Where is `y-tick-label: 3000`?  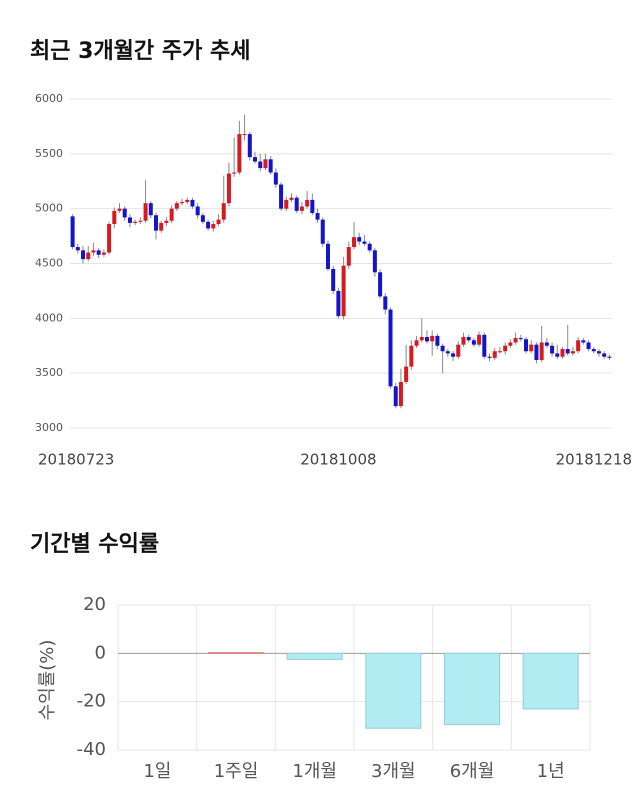 y-tick-label: 3000 is located at coordinates (49, 427).